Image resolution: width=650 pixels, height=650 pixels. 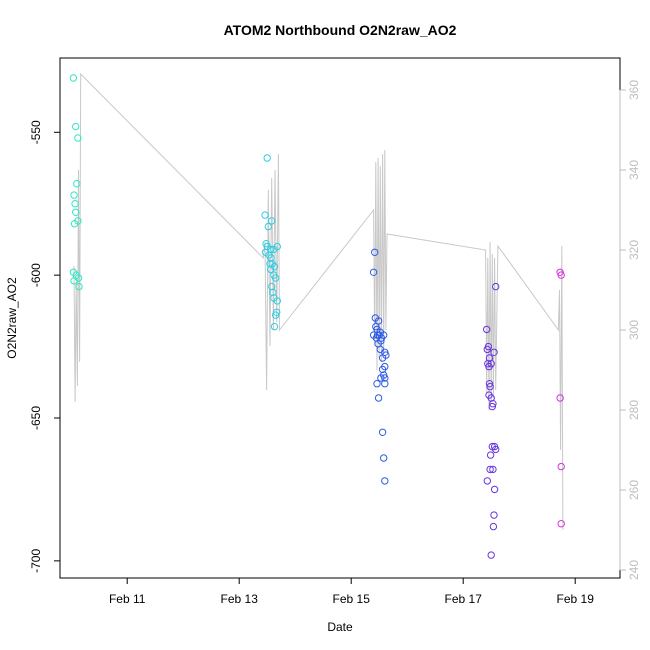 I want to click on right-tick-label: 320, so click(x=634, y=250).